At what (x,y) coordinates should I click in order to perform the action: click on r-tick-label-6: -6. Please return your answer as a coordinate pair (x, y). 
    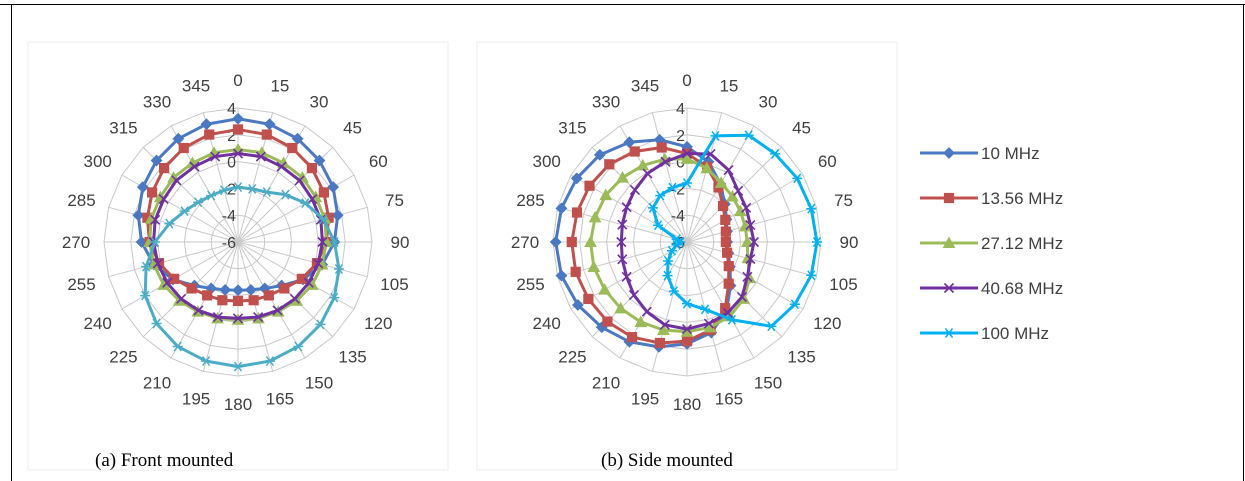
    Looking at the image, I should click on (229, 243).